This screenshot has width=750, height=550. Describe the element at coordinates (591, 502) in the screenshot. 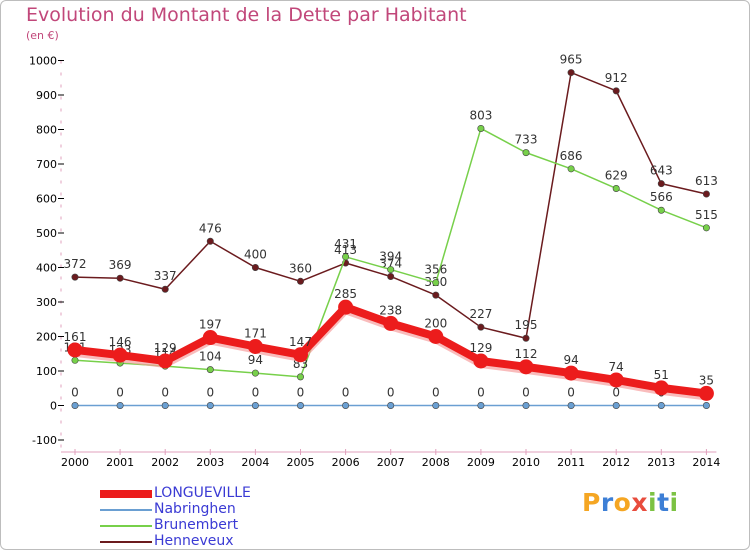

I see `logo-letter: P` at that location.